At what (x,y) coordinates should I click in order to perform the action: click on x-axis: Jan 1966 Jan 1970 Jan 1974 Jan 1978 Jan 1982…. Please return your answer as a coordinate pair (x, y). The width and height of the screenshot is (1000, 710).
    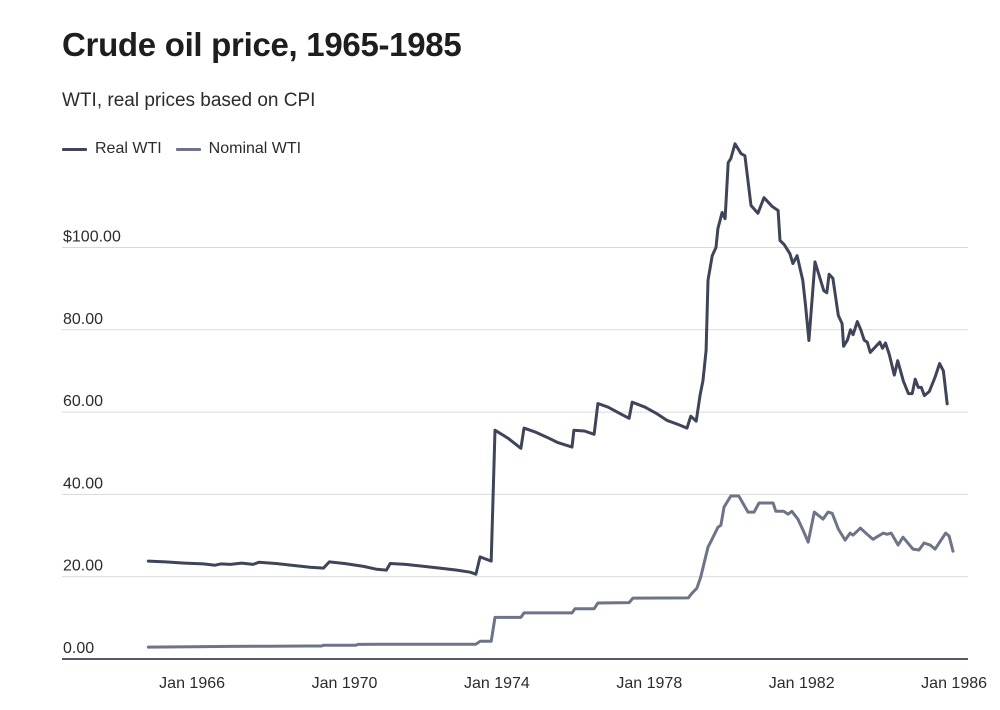
    Looking at the image, I should click on (573, 683).